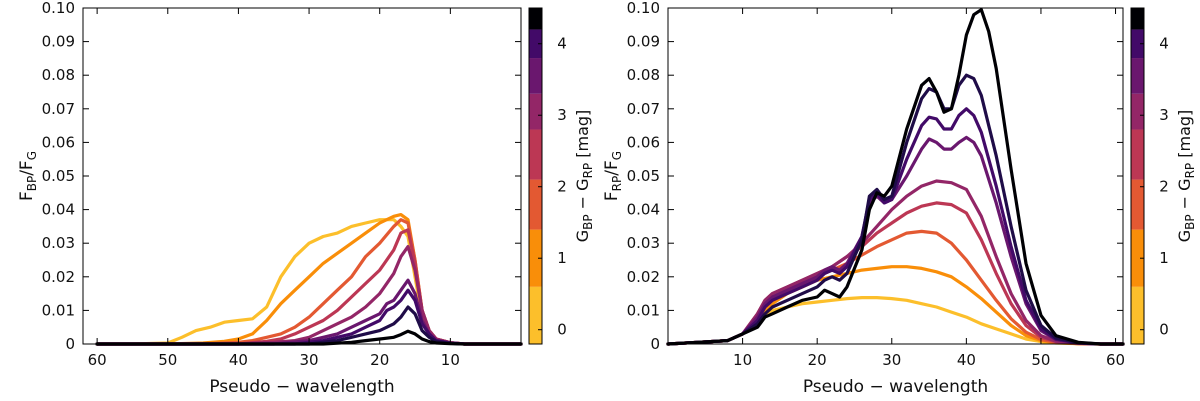 The image size is (1200, 401). What do you see at coordinates (1163, 176) in the screenshot?
I see `colorbar-right: 0 1 2 3 4 GBP − GRP [mag]` at bounding box center [1163, 176].